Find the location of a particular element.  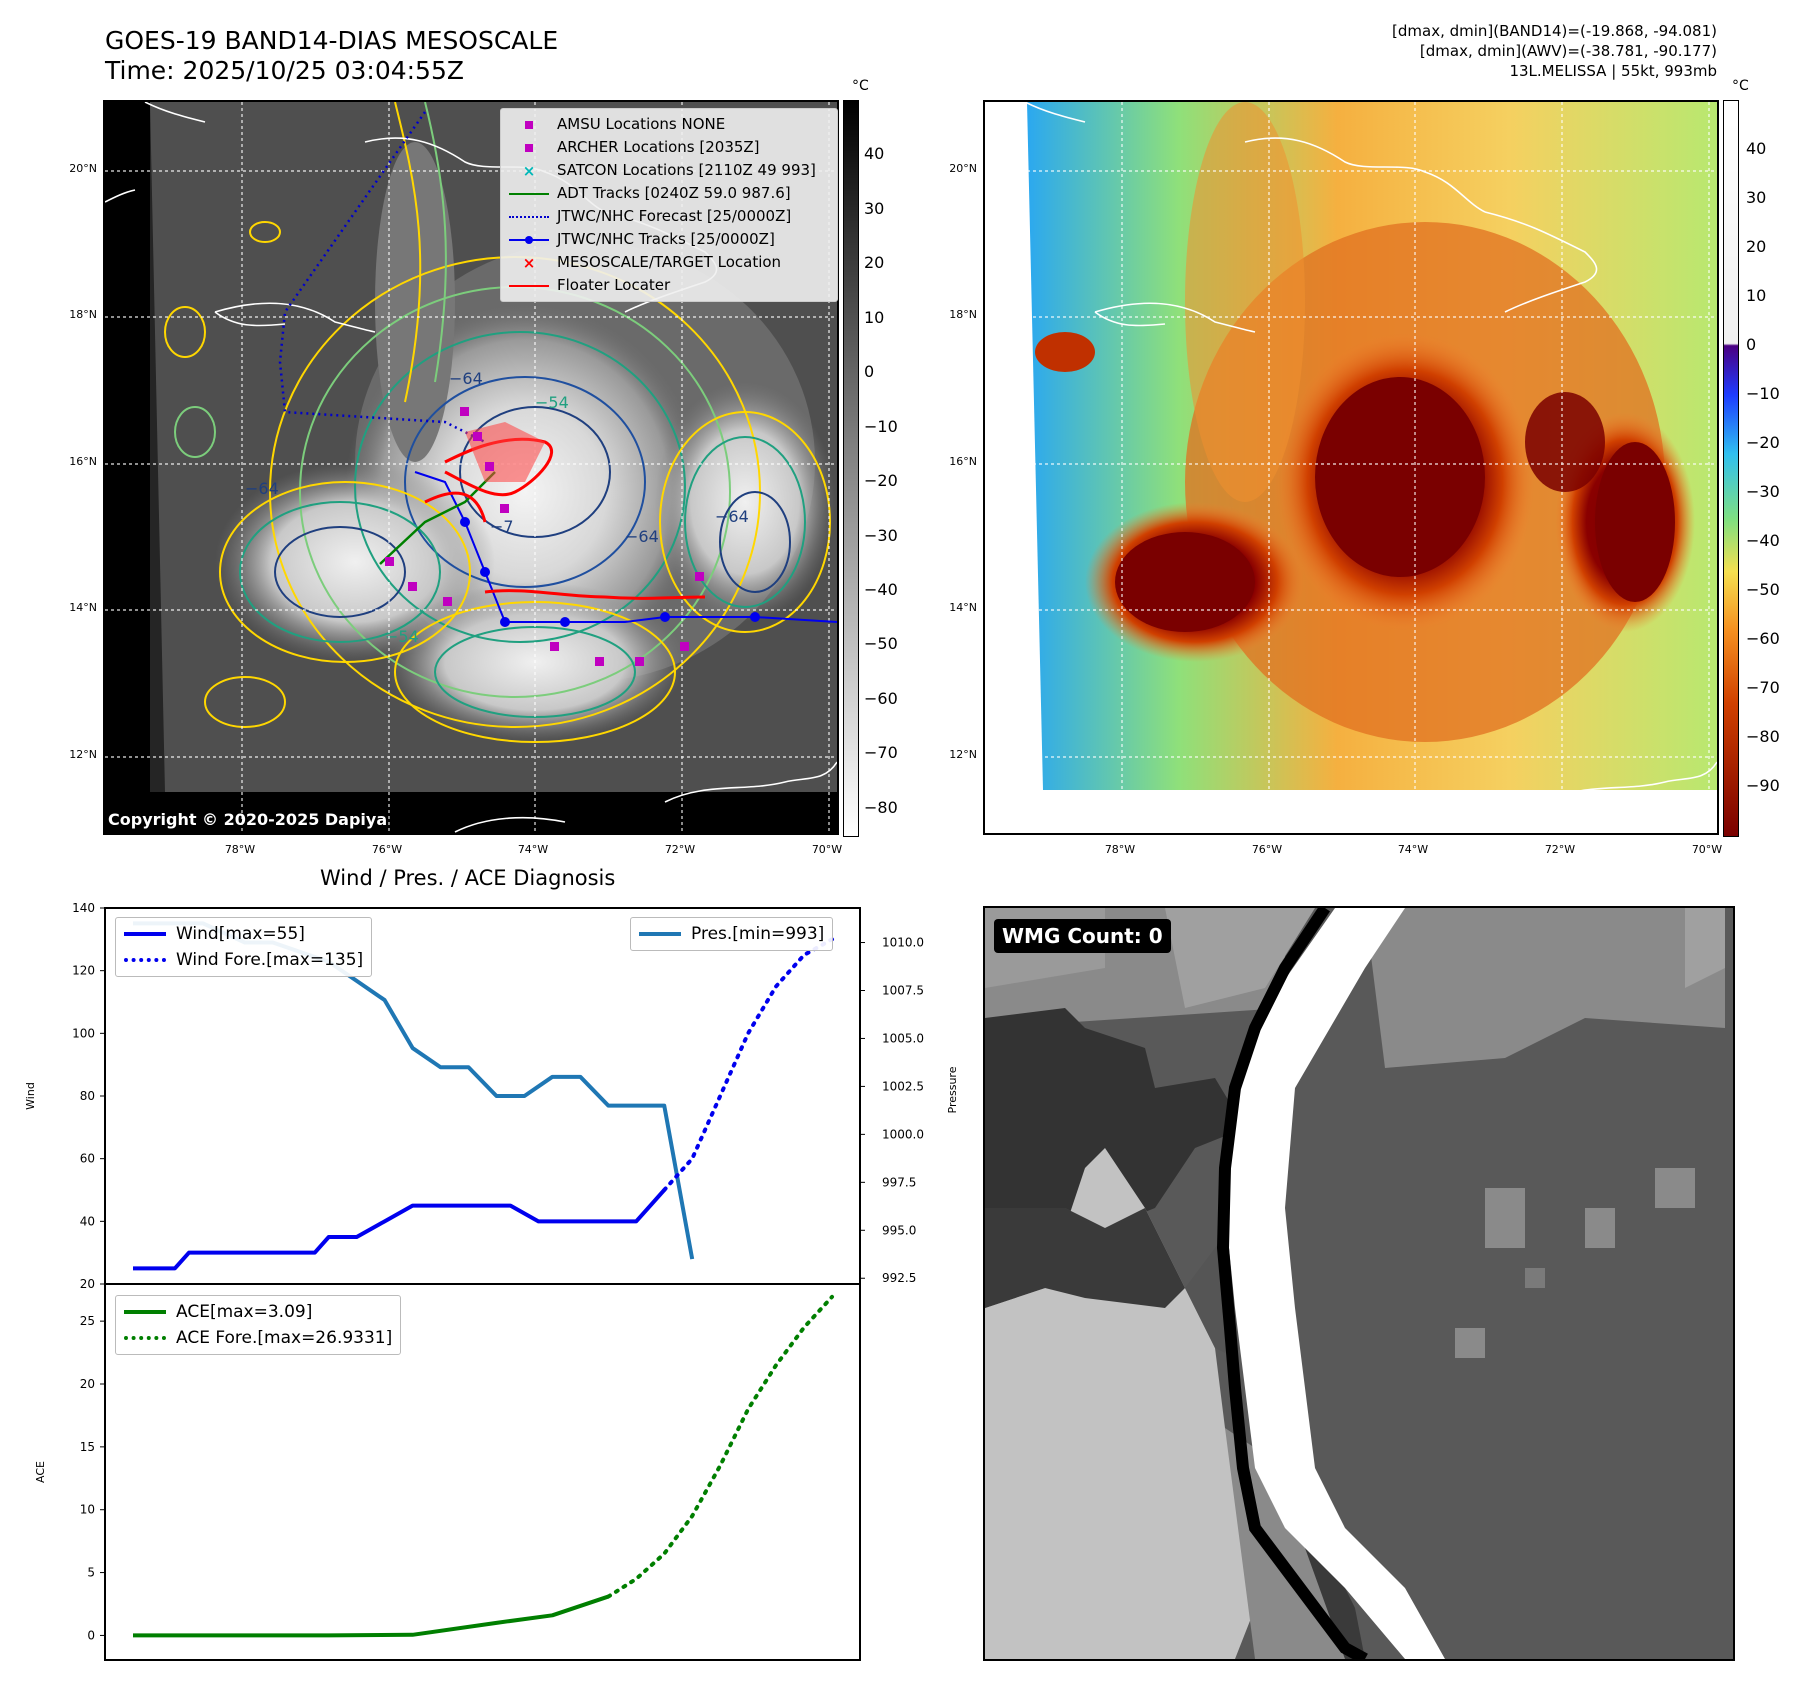

wind-axis-label: Wind is located at coordinates (30, 1096).